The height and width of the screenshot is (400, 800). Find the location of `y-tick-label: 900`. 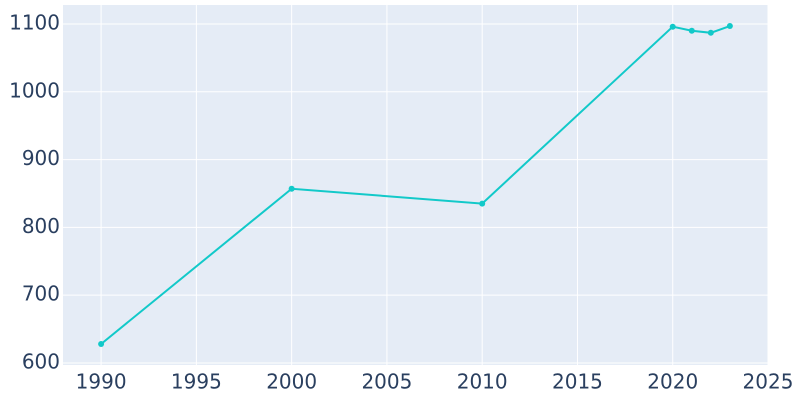

y-tick-label: 900 is located at coordinates (41, 158).